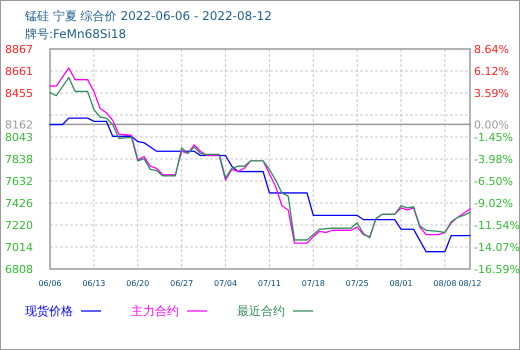  I want to click on y-tick-label: 7014, so click(19, 247).